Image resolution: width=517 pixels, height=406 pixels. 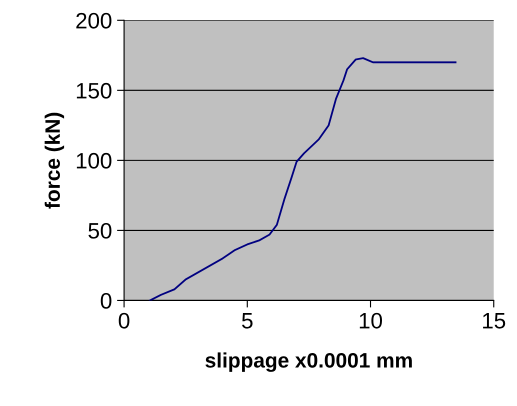 What do you see at coordinates (94, 90) in the screenshot?
I see `y-tick-label: 150` at bounding box center [94, 90].